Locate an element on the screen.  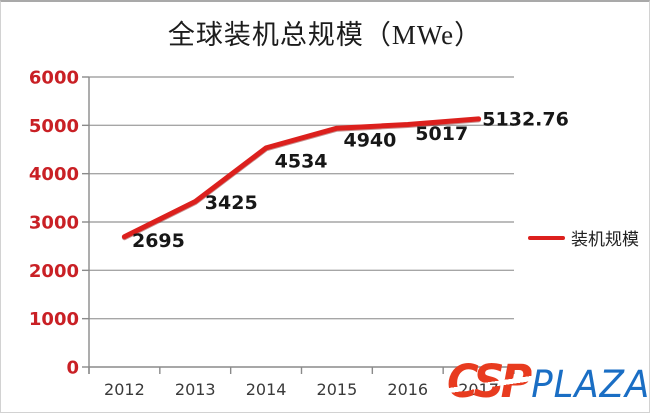
csp-plaza-watermark: CSP PLAZA is located at coordinates (548, 382).